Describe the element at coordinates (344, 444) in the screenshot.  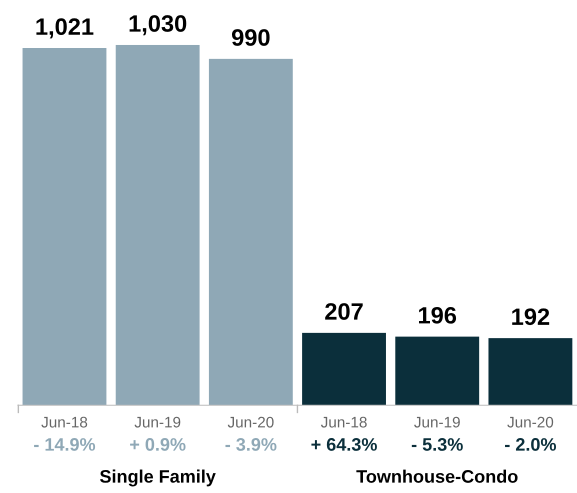
I see `text: + 64.3%` at that location.